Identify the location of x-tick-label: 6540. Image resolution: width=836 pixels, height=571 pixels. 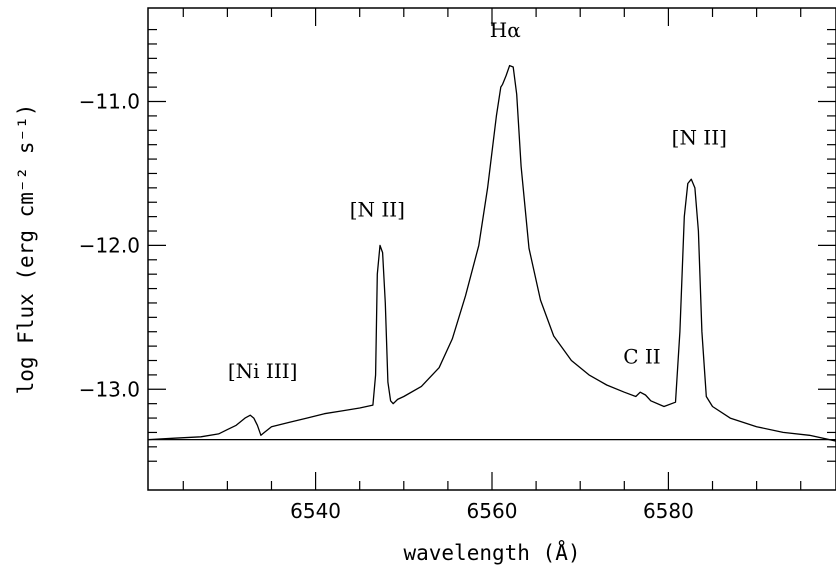
(315, 511).